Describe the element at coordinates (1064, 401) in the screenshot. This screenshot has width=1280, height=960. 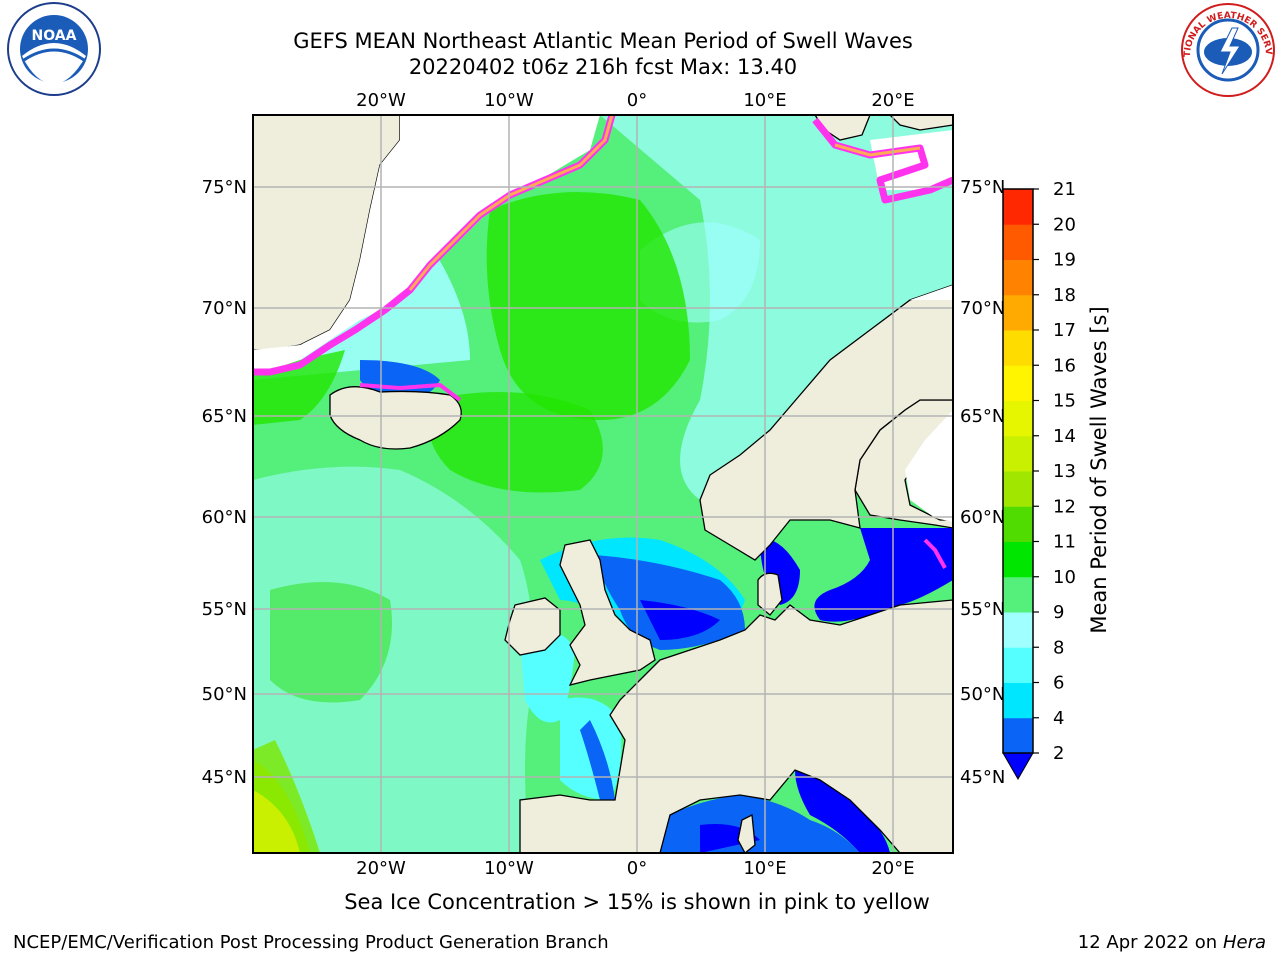
I see `colorbar-tick-label: 15` at that location.